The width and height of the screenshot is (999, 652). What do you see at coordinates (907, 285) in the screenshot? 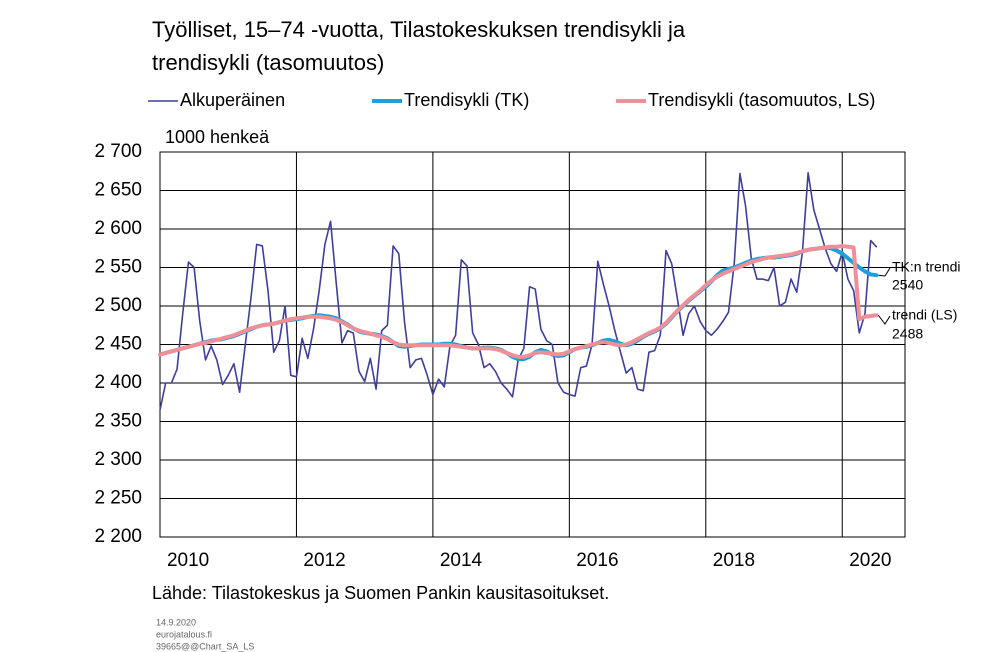
I see `annotation-value: 2540` at bounding box center [907, 285].